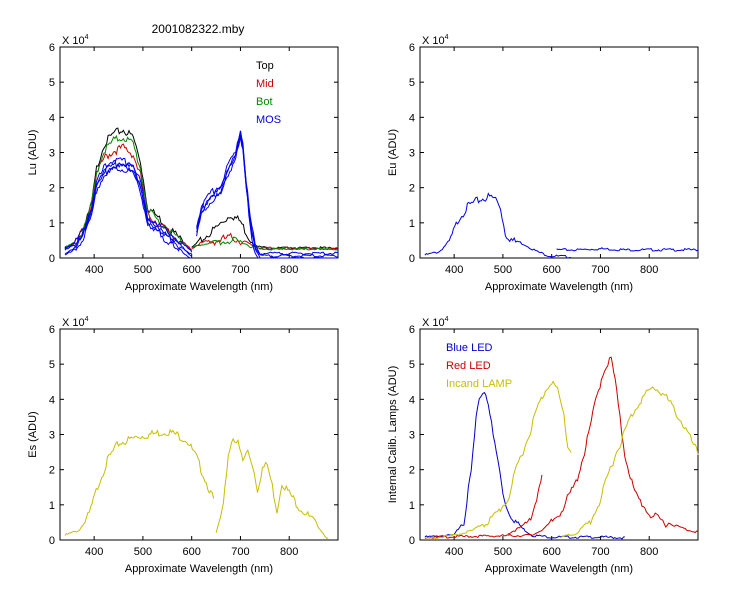 The width and height of the screenshot is (750, 600). What do you see at coordinates (264, 102) in the screenshot?
I see `legend-entry: Bot` at bounding box center [264, 102].